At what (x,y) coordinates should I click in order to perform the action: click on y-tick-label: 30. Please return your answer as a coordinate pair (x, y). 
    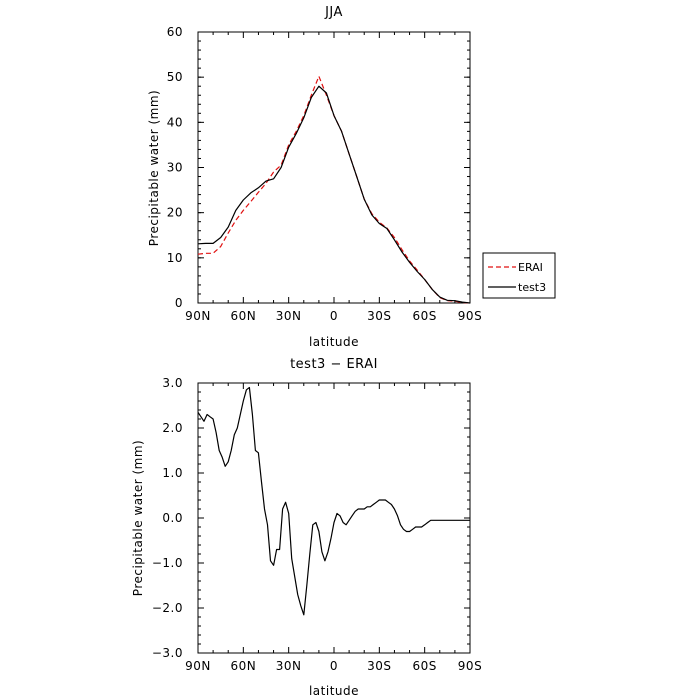
    Looking at the image, I should click on (175, 168).